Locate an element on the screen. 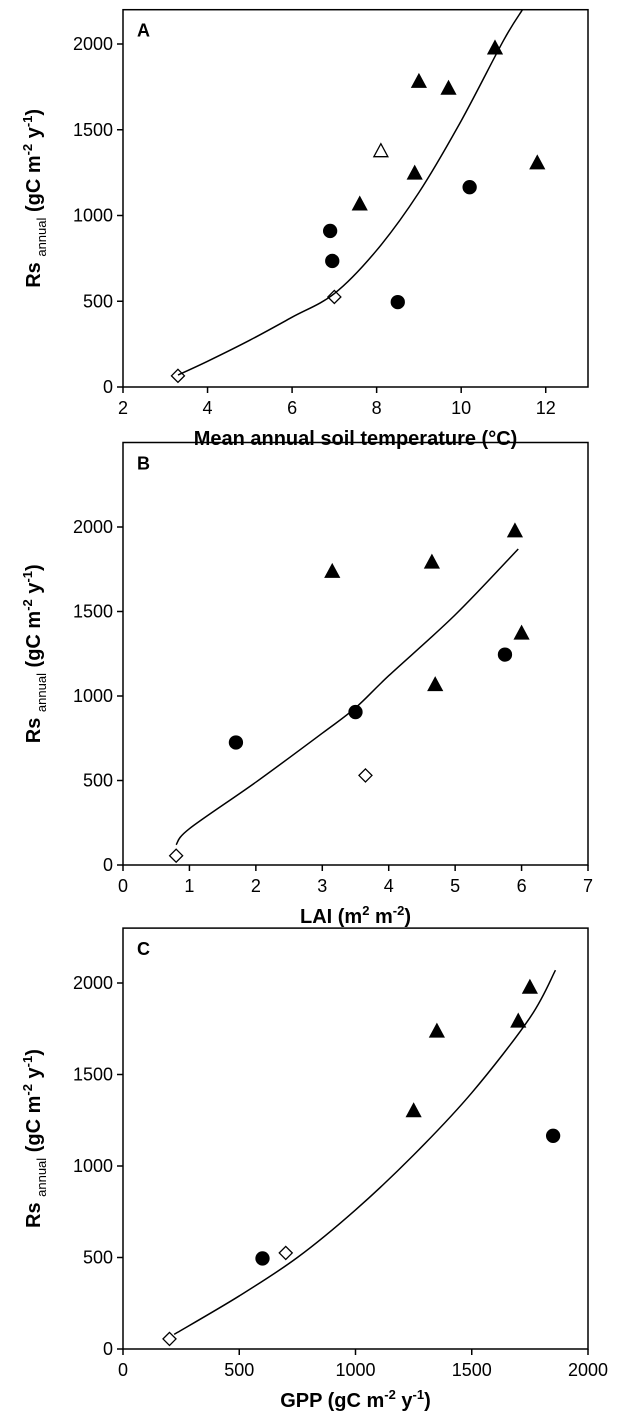 The width and height of the screenshot is (632, 1423). x-axis-label-part: y is located at coordinates (405, 1401).